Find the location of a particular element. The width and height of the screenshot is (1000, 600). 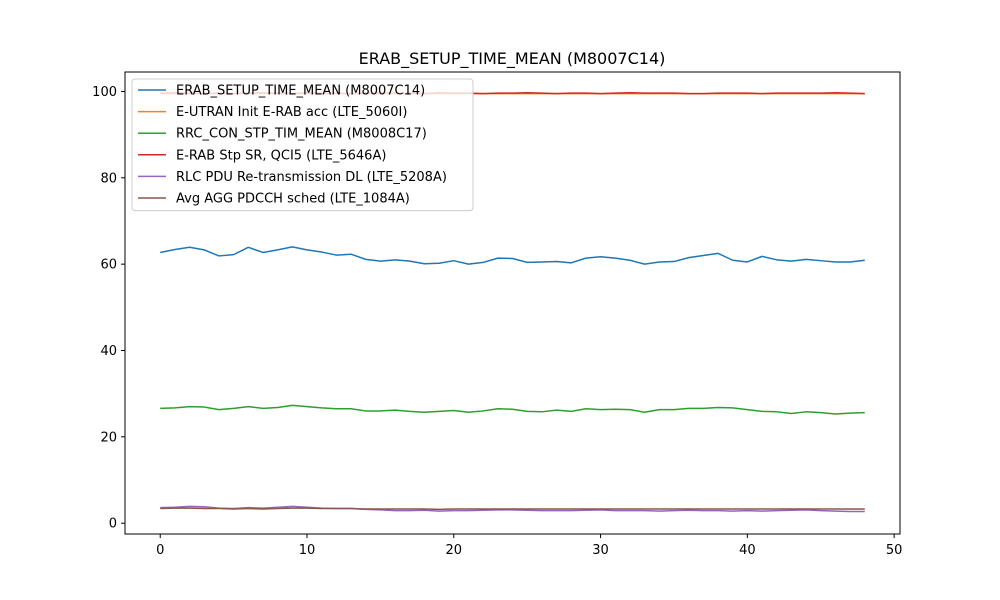

legend-label: E-UTRAN Init E-RAB acc (LTE_5060I) is located at coordinates (291, 112).